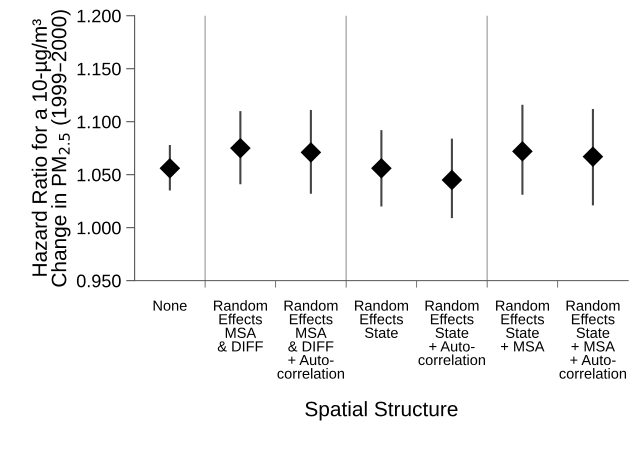 The image size is (641, 449). What do you see at coordinates (99, 122) in the screenshot?
I see `y-tick-label: 1.100` at bounding box center [99, 122].